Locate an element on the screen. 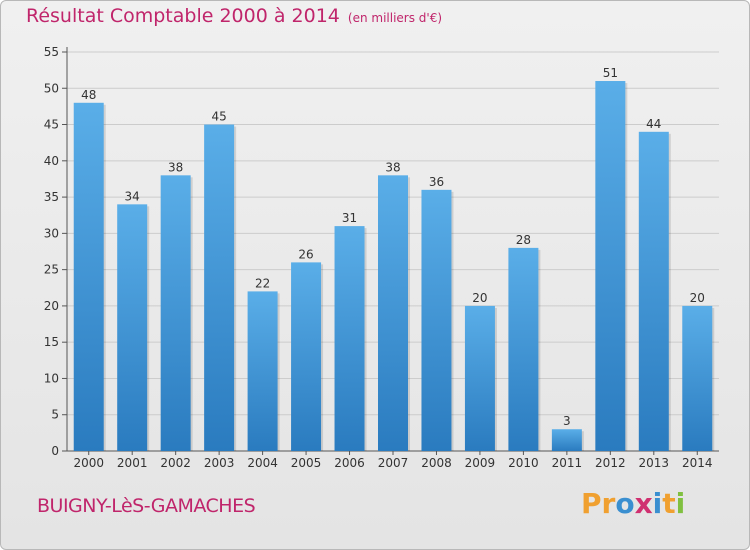  x-tick-label-2008: 2008 is located at coordinates (436, 463).